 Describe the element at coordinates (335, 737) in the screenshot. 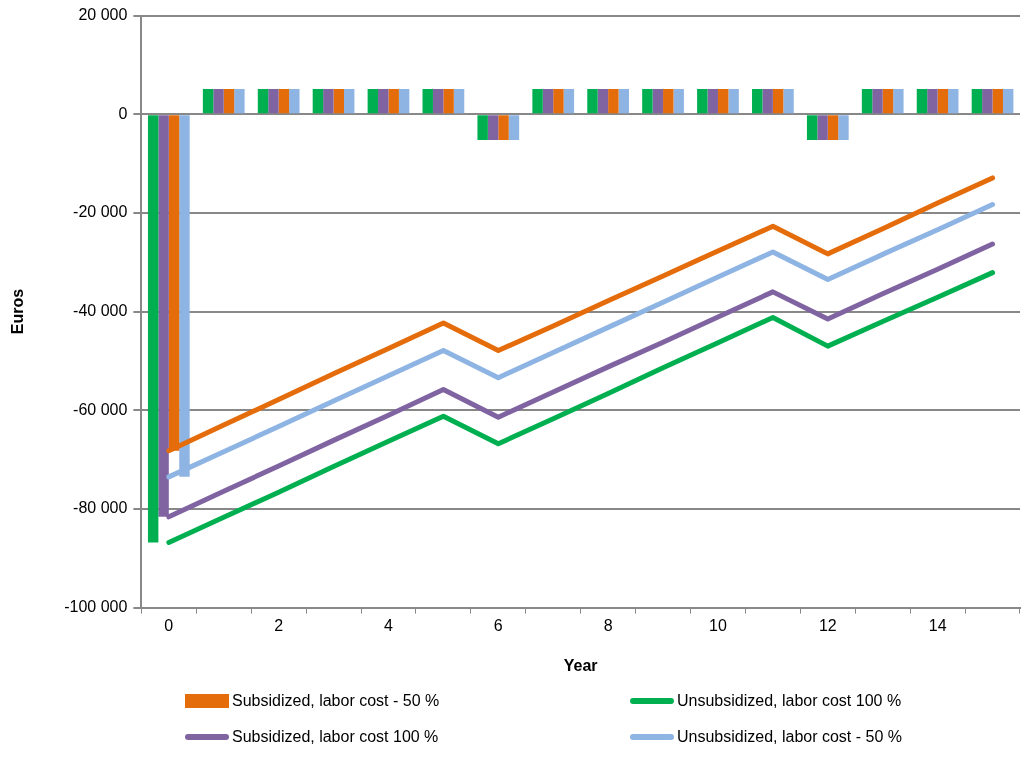

I see `legend-label: Subsidized, labor cost 100 %` at that location.